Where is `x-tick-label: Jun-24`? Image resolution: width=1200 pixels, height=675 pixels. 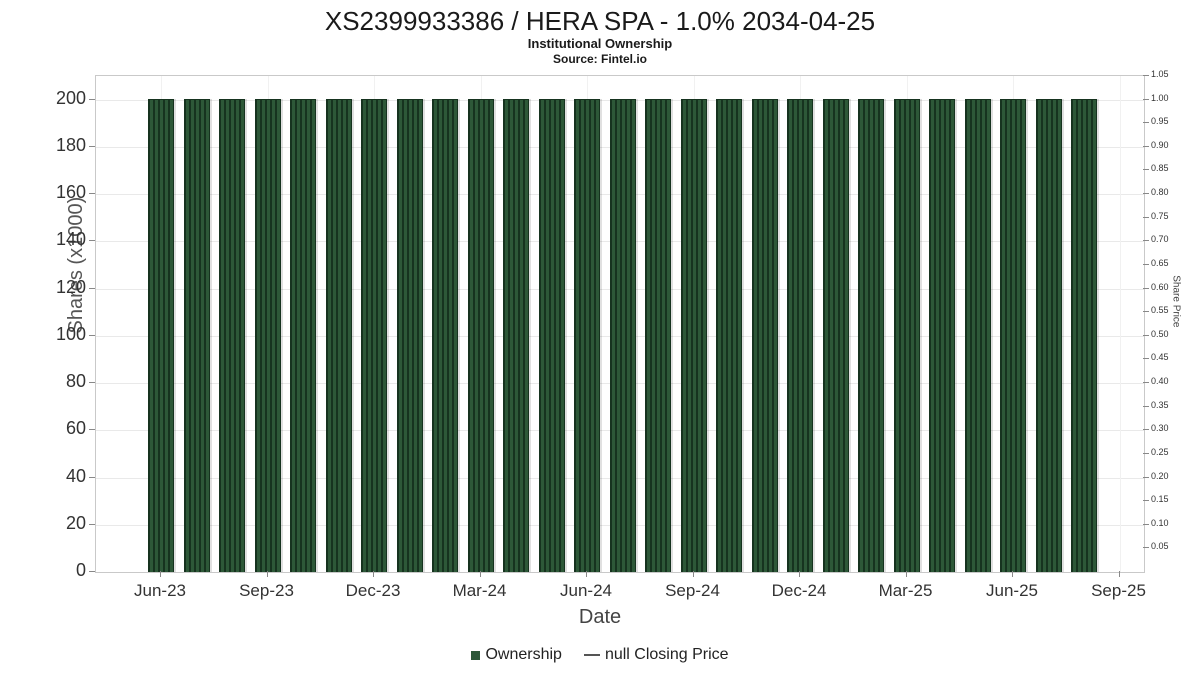
x-tick-label: Jun-24 is located at coordinates (586, 590).